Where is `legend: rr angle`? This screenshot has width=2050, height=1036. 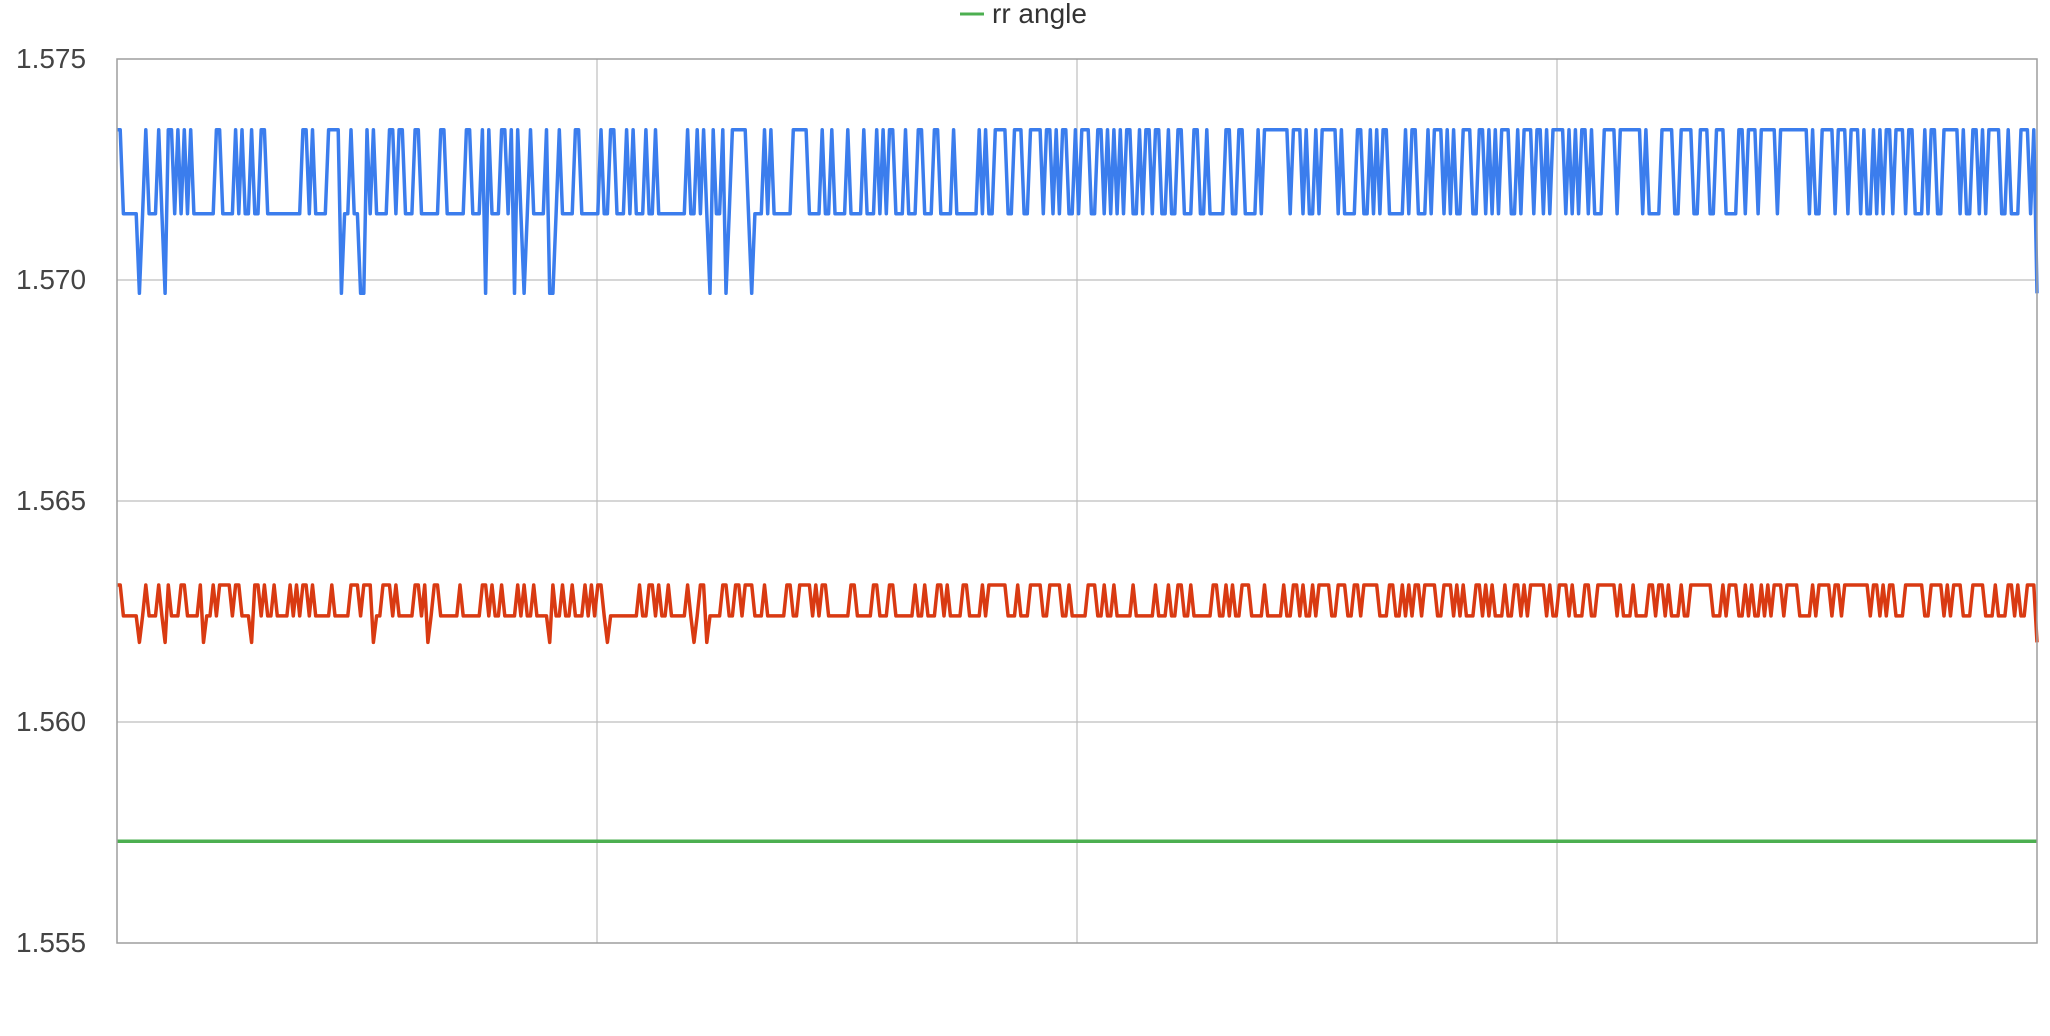
legend: rr angle is located at coordinates (1023, 14).